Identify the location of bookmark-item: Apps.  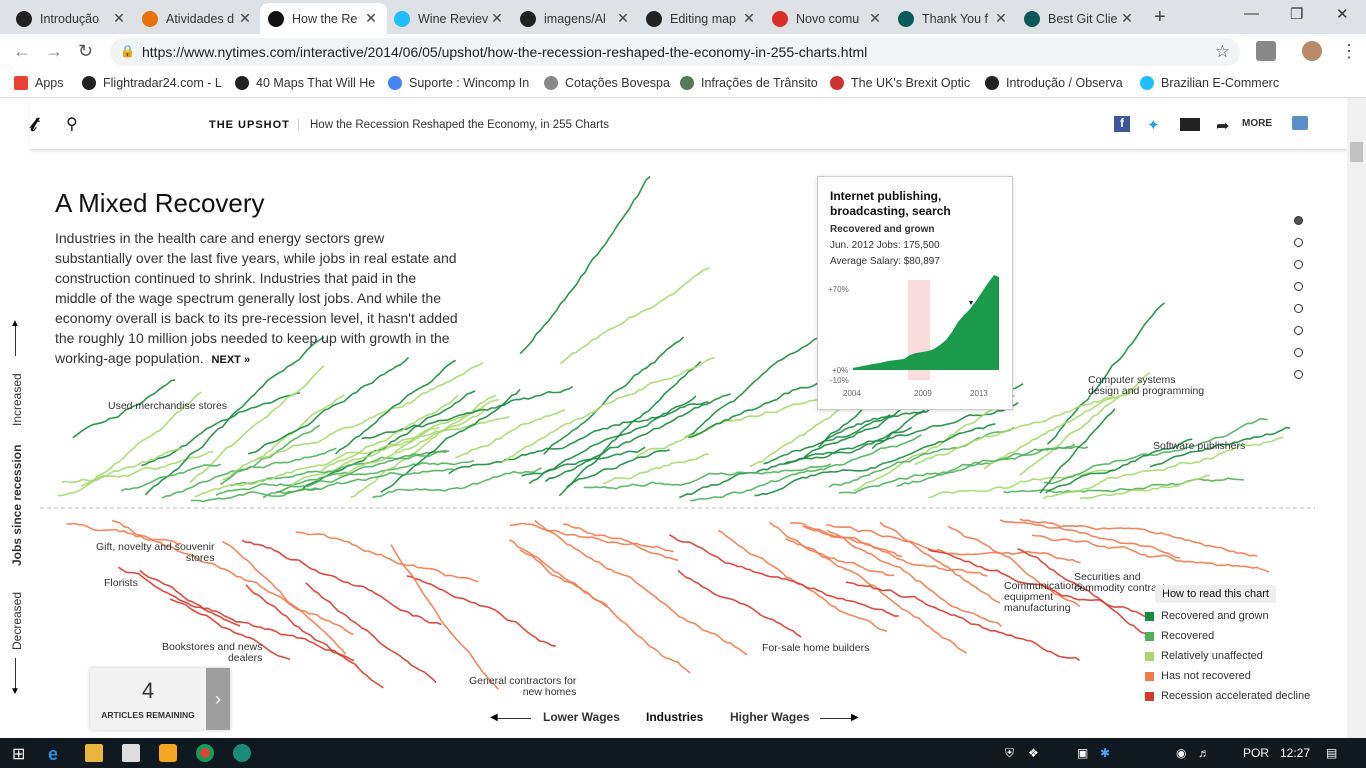
(39, 83).